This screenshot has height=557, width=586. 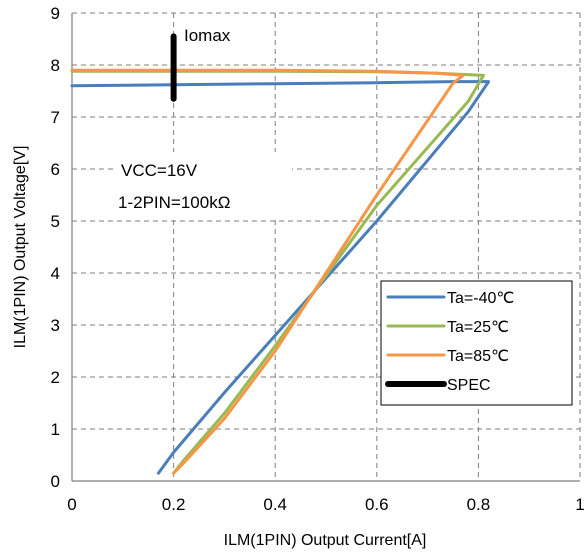 I want to click on pin-annotation: 1-2PIN=100kΩ, so click(x=174, y=202).